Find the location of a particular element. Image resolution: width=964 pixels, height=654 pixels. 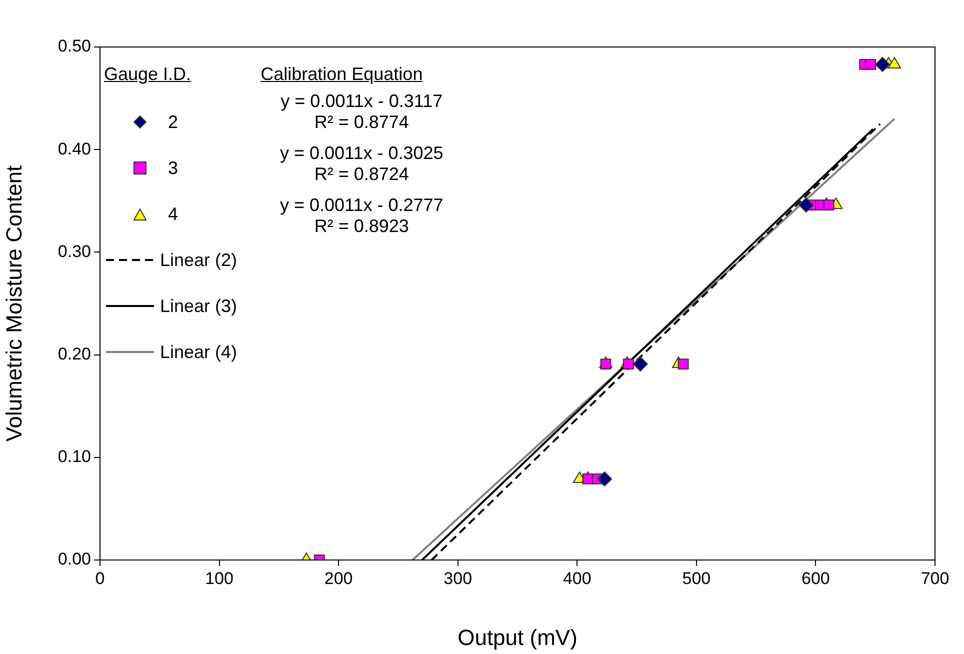

y-tick-label: 0.30 is located at coordinates (74, 251).